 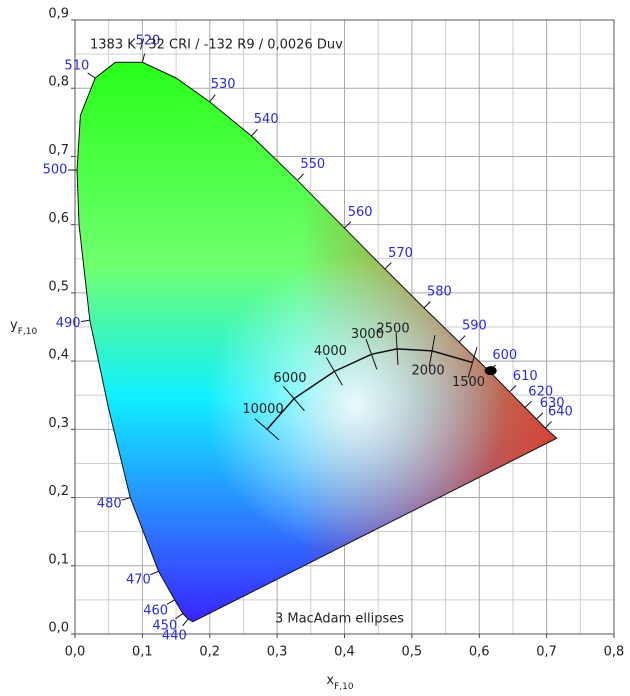 What do you see at coordinates (360, 212) in the screenshot?
I see `wavelength-label: 560` at bounding box center [360, 212].